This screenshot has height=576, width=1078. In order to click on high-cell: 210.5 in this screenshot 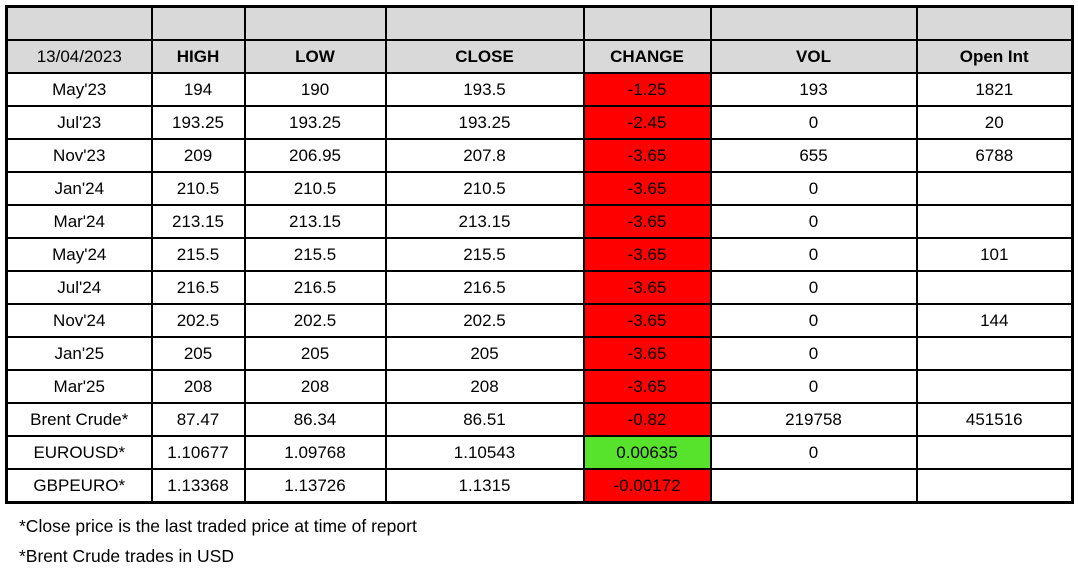, I will do `click(198, 188)`.